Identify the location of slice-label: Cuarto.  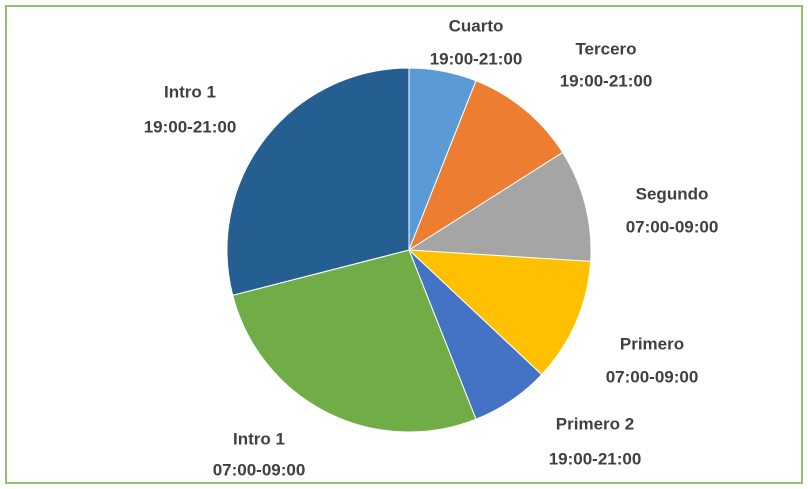
(476, 25).